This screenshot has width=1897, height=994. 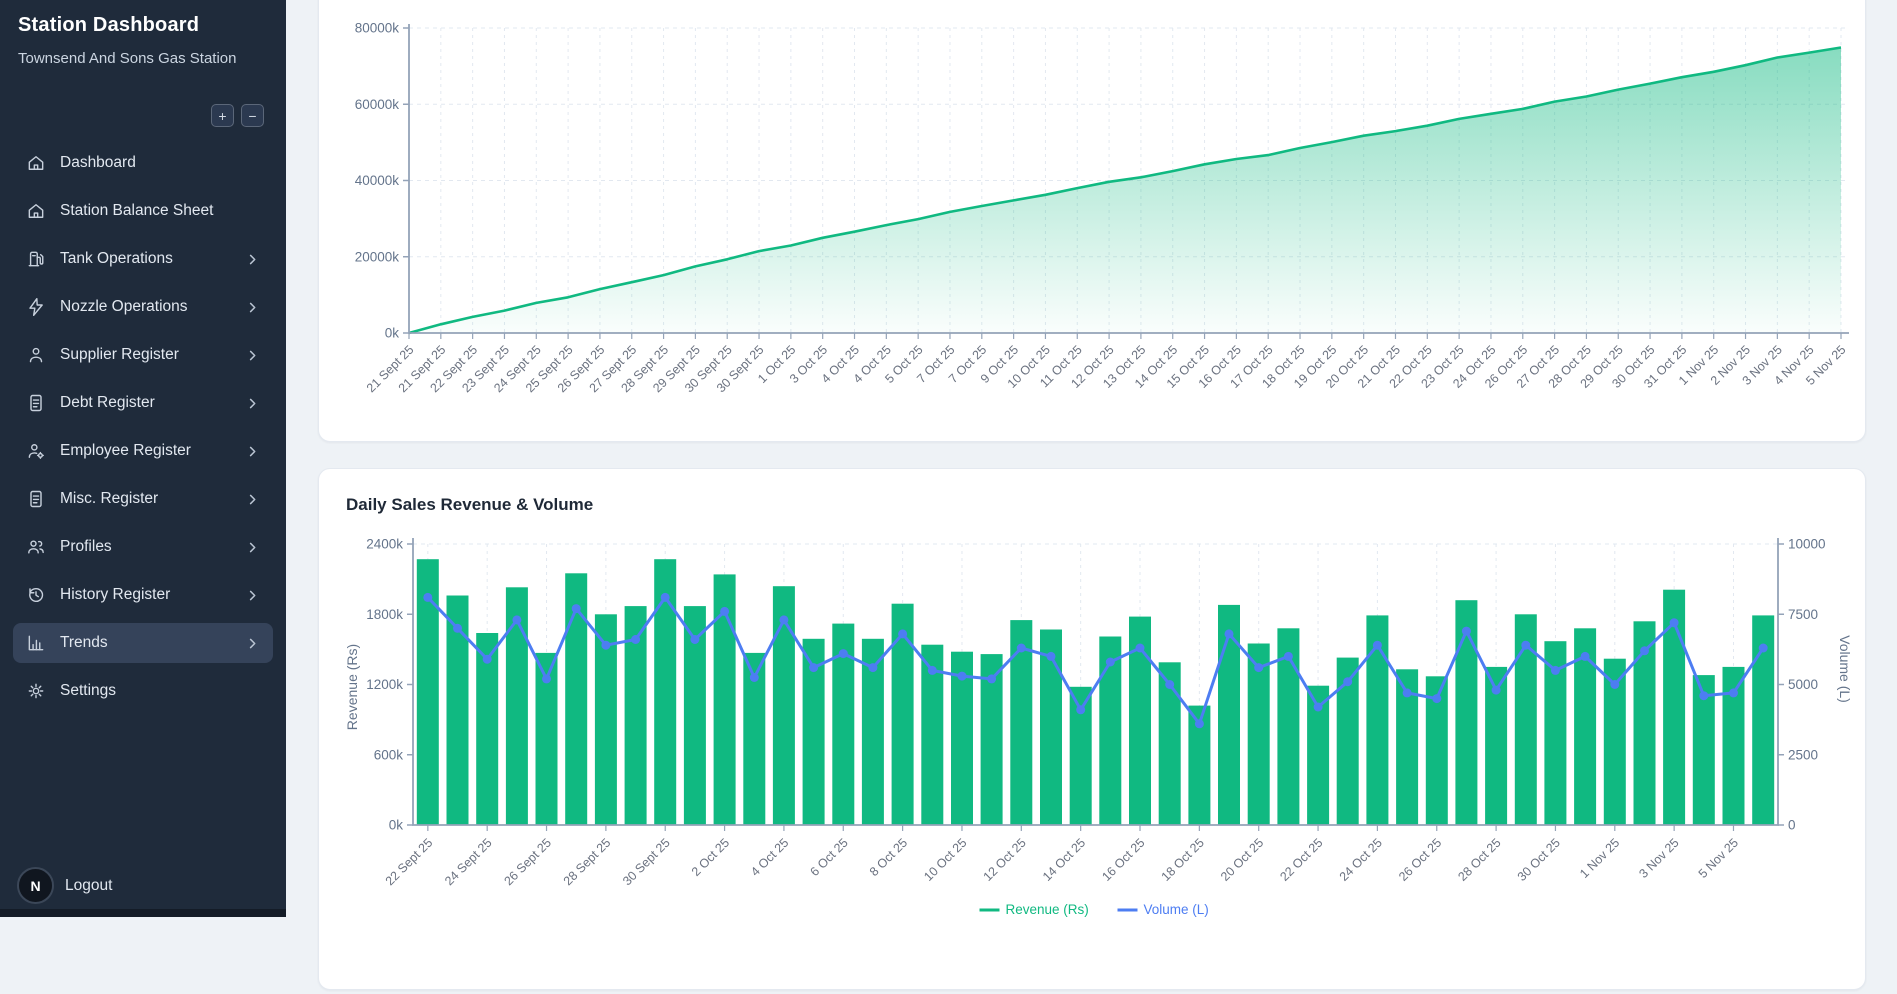 What do you see at coordinates (143, 403) in the screenshot?
I see `sidebar-item-debt-register: Debt Register` at bounding box center [143, 403].